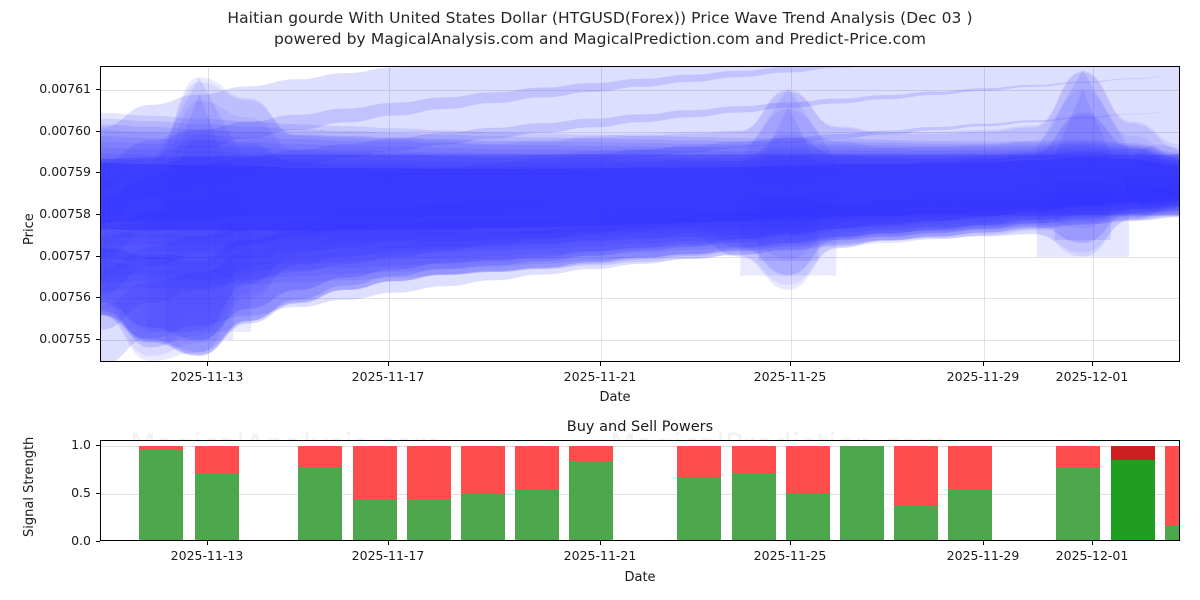 The width and height of the screenshot is (1200, 600). Describe the element at coordinates (640, 194) in the screenshot. I see `wave-band-spine` at that location.